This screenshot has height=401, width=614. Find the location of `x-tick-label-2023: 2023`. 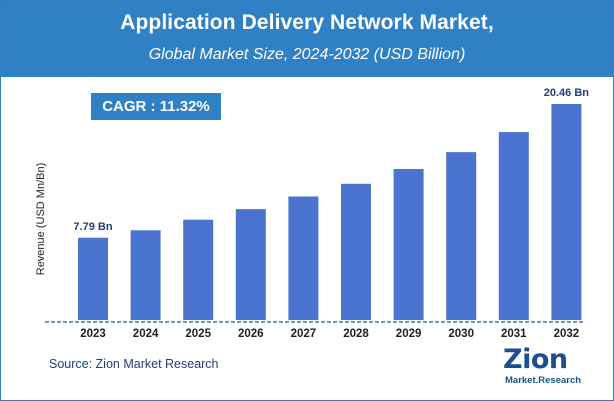

x-tick-label-2023: 2023 is located at coordinates (93, 334).